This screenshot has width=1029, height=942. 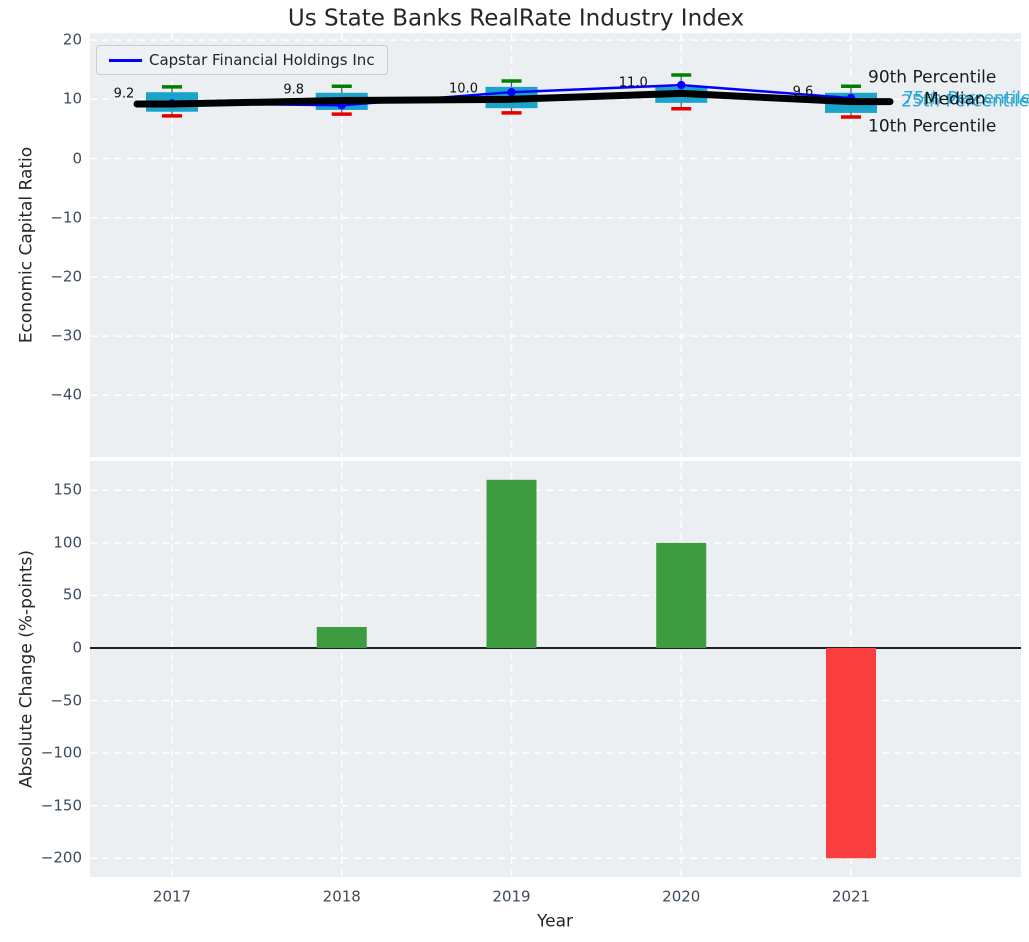 I want to click on legend-label: Capstar Financial Holdings Inc, so click(x=262, y=60).